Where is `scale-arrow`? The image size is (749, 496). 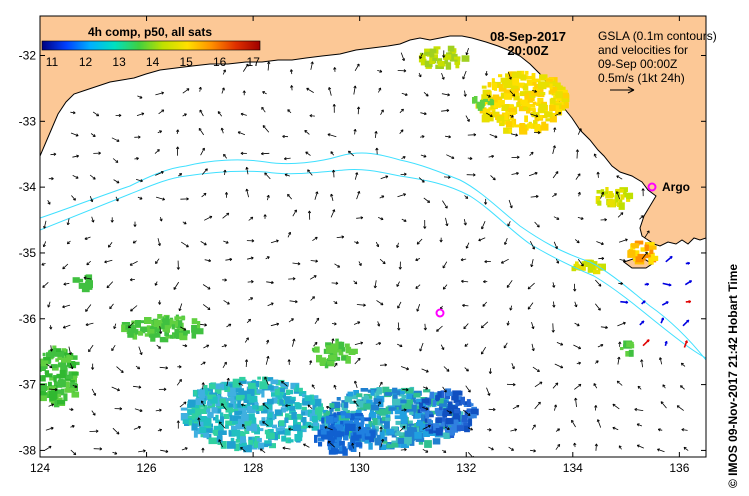 scale-arrow is located at coordinates (622, 90).